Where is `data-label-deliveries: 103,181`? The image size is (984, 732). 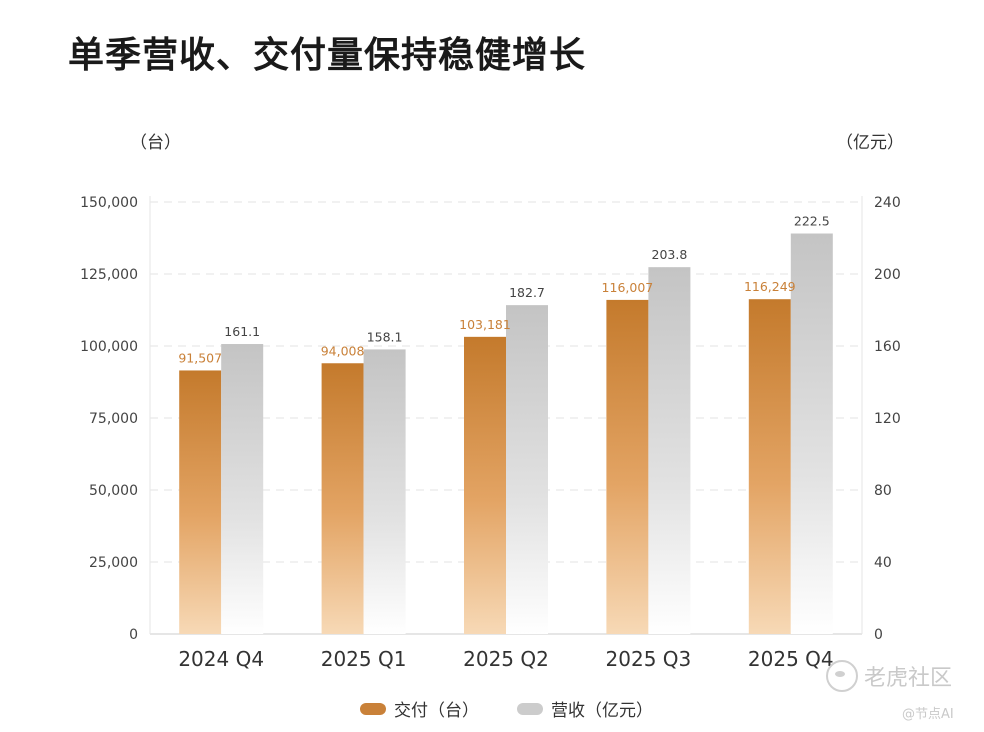
data-label-deliveries: 103,181 is located at coordinates (485, 324).